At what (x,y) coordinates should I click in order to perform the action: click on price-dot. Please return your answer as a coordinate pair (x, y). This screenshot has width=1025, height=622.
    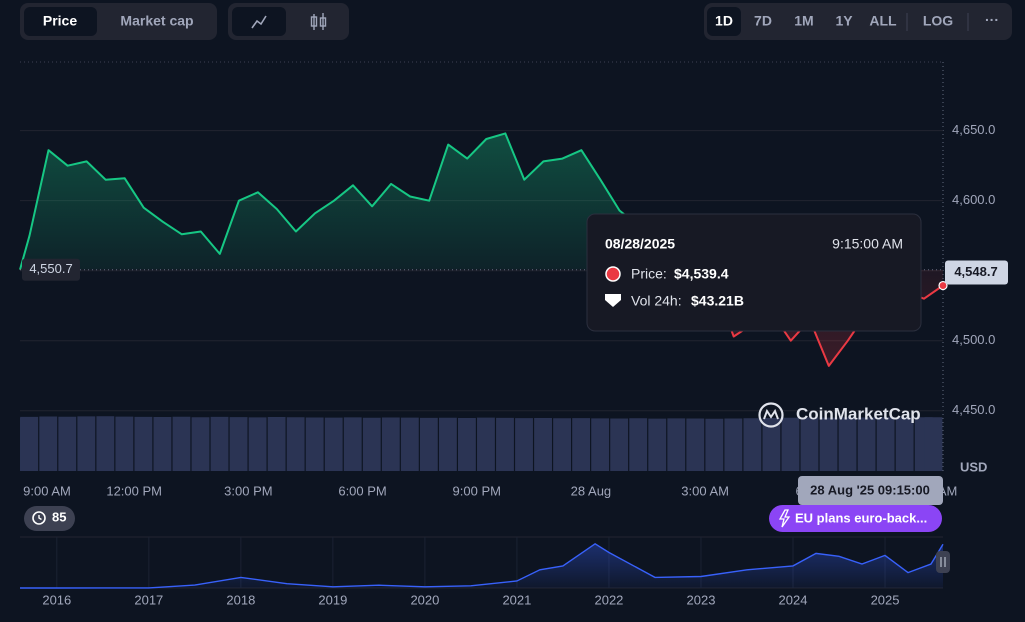
    Looking at the image, I should click on (613, 274).